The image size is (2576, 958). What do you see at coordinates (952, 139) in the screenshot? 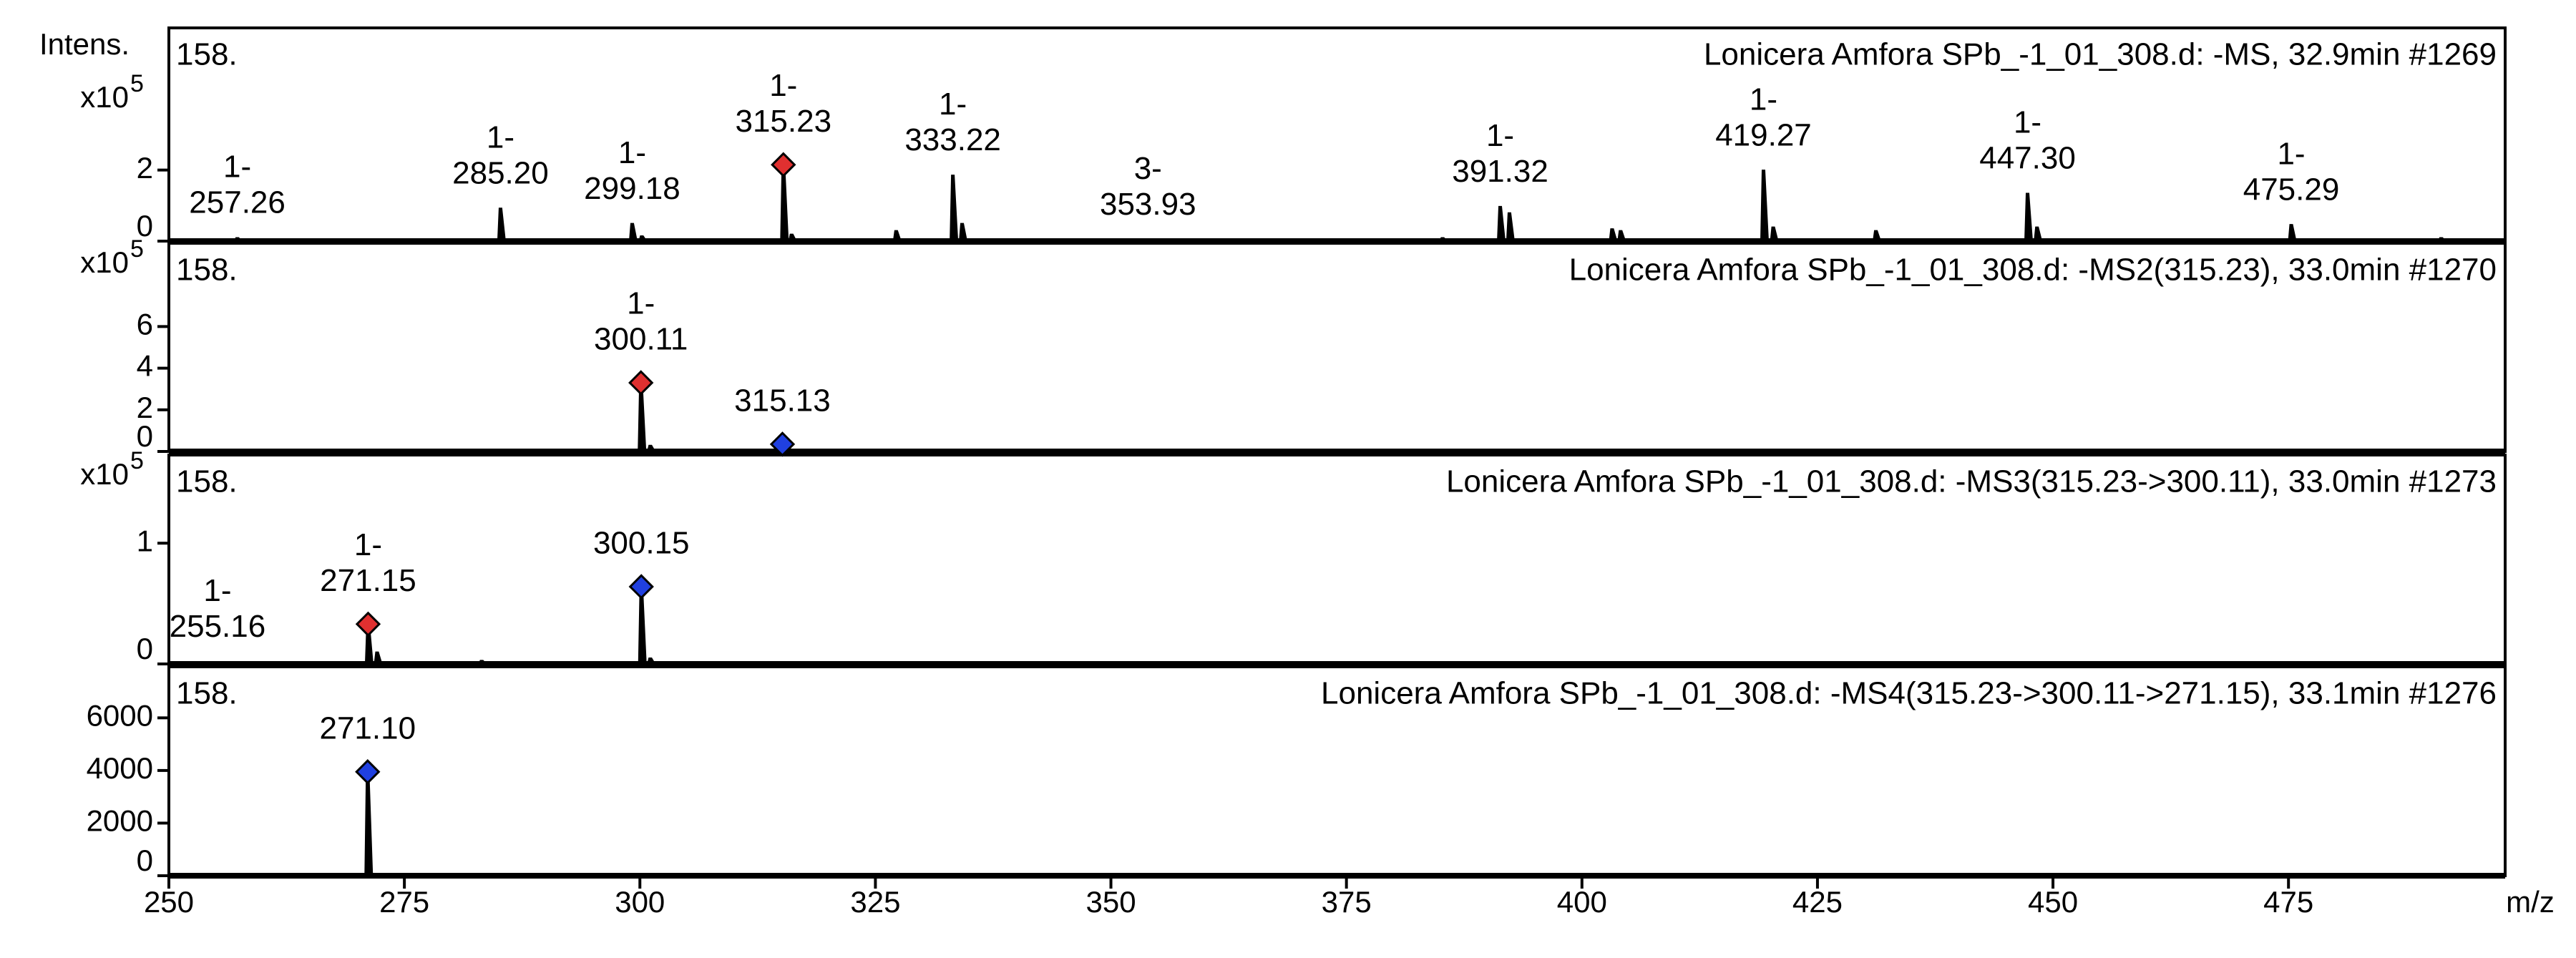
I see `peak-label: 333.22` at bounding box center [952, 139].